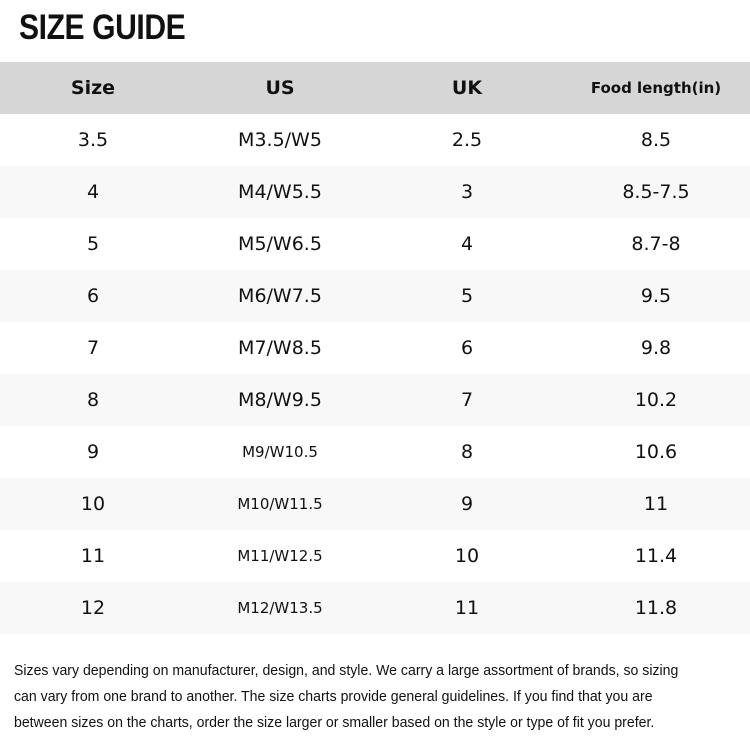 The image size is (750, 754). What do you see at coordinates (93, 504) in the screenshot?
I see `cell-size: 10` at bounding box center [93, 504].